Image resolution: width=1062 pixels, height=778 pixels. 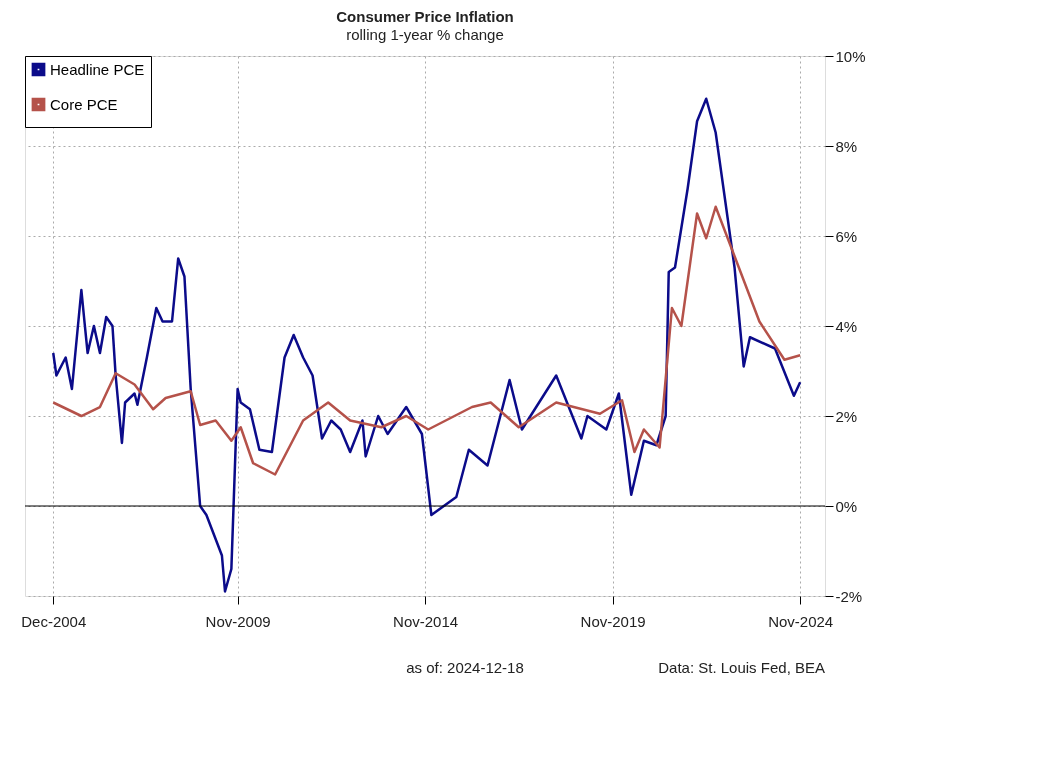 What do you see at coordinates (465, 667) in the screenshot?
I see `text: as of: 2024-12-18` at bounding box center [465, 667].